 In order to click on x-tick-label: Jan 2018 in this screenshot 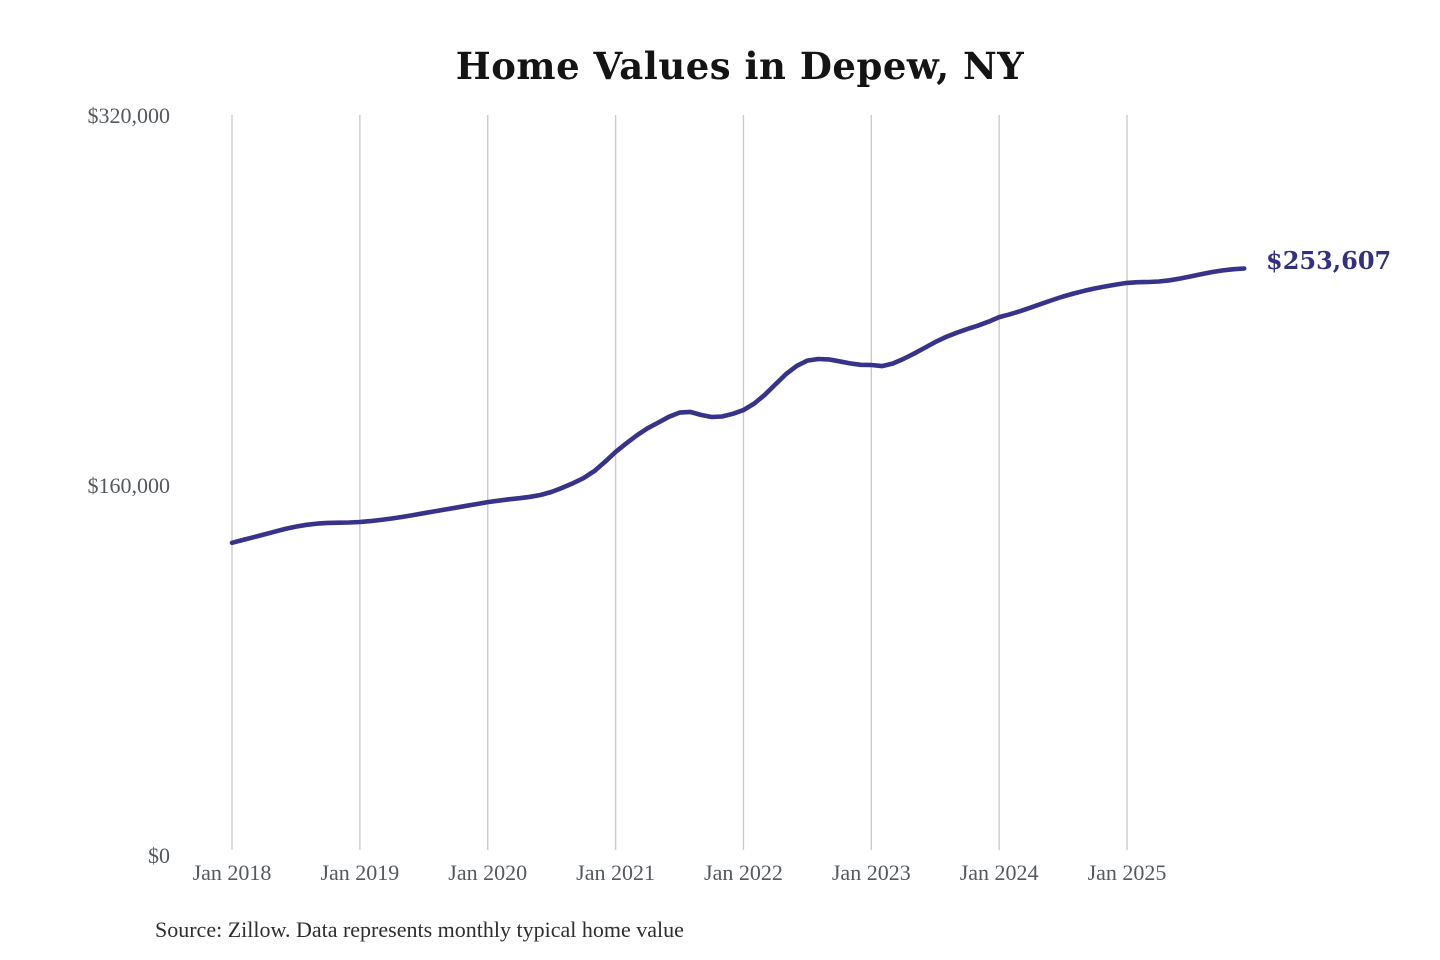, I will do `click(232, 872)`.